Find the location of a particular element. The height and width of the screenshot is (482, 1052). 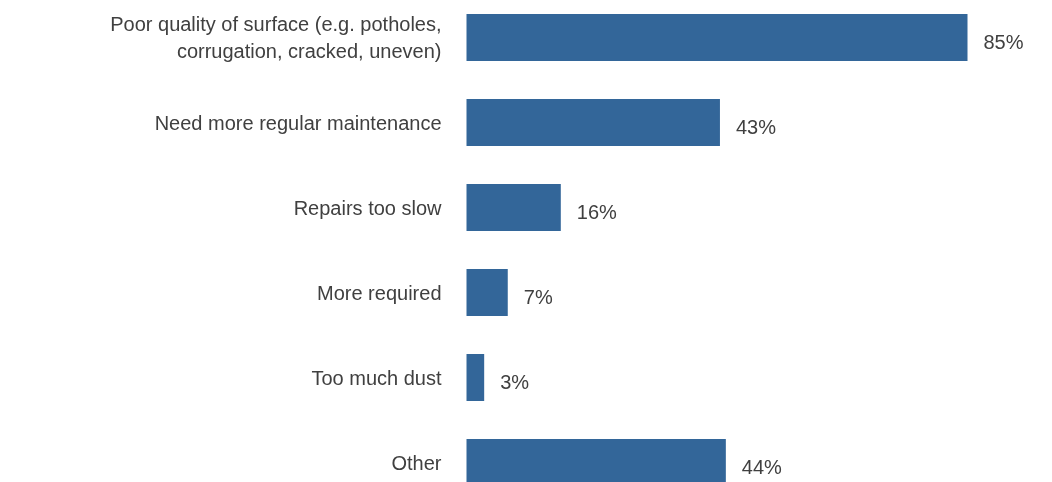

y-tick-label: Other is located at coordinates (416, 462).